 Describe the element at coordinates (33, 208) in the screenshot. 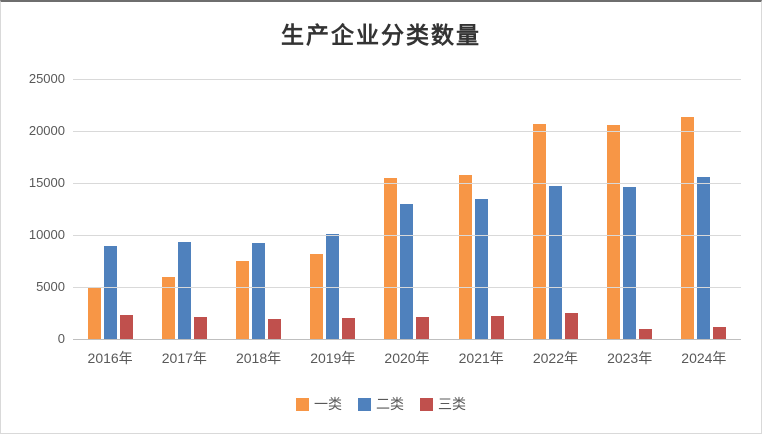

I see `y-axis: 25000 20000 15000 10000 5000 0` at that location.